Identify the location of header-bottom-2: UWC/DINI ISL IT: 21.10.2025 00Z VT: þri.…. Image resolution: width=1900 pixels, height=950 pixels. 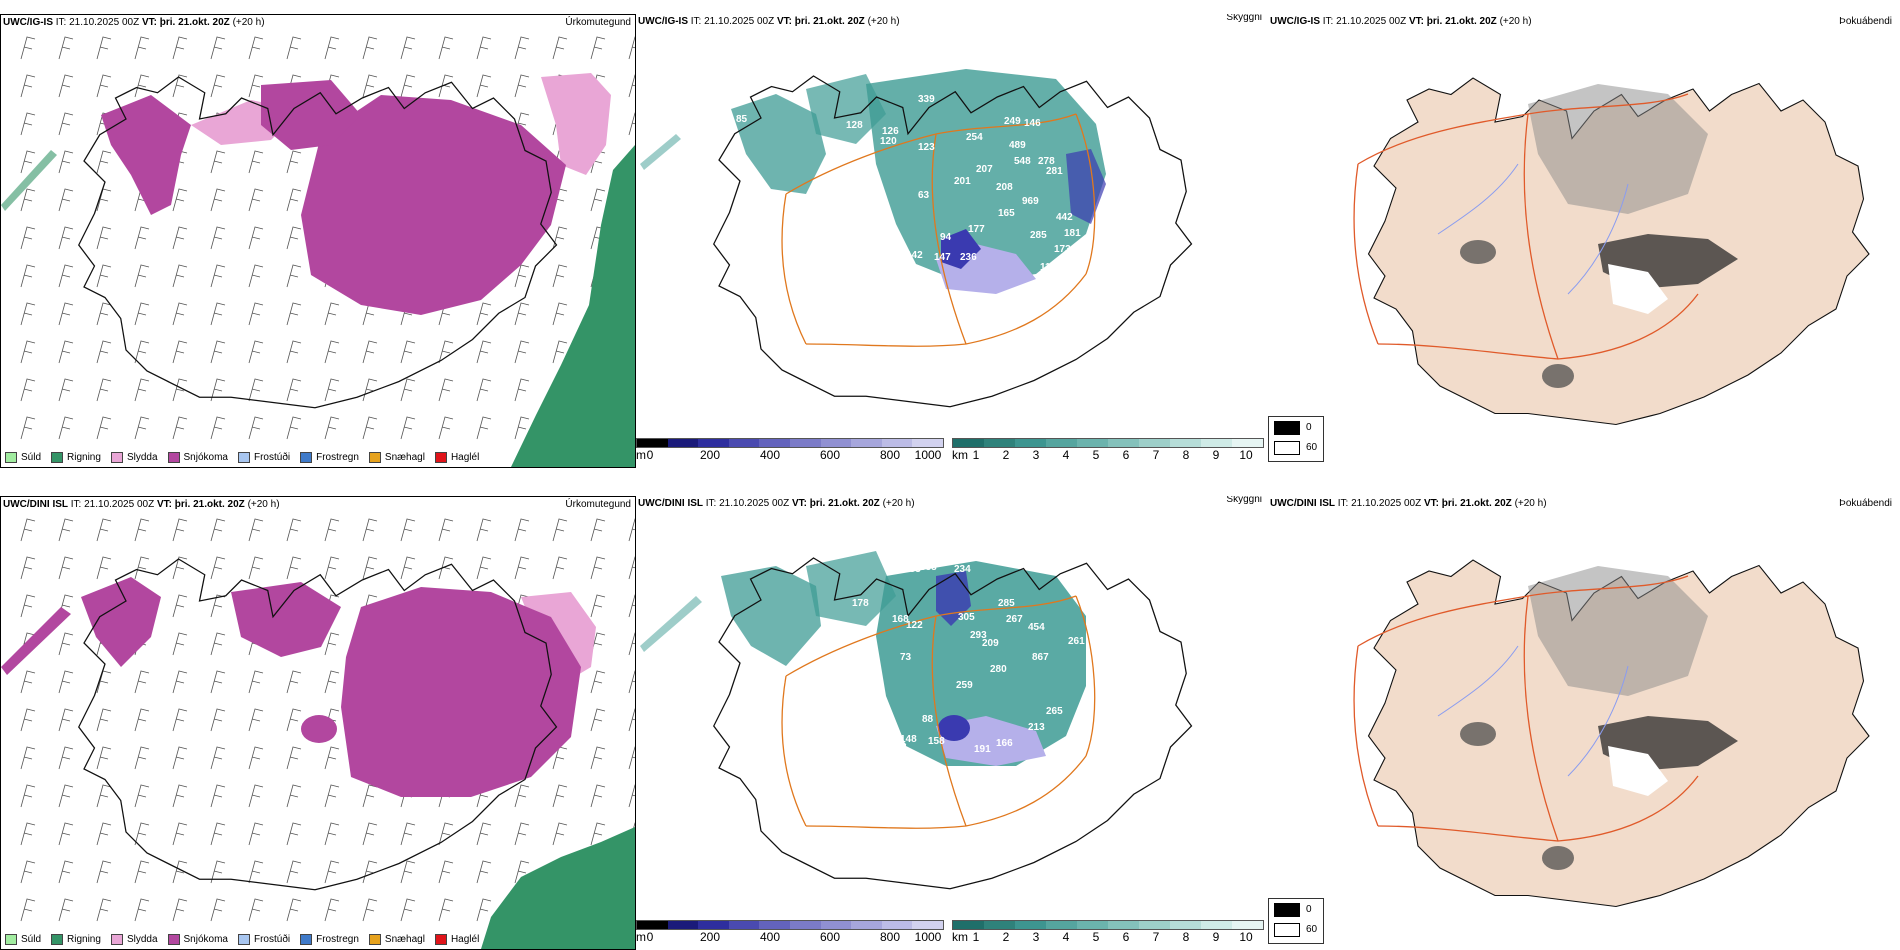
(776, 503).